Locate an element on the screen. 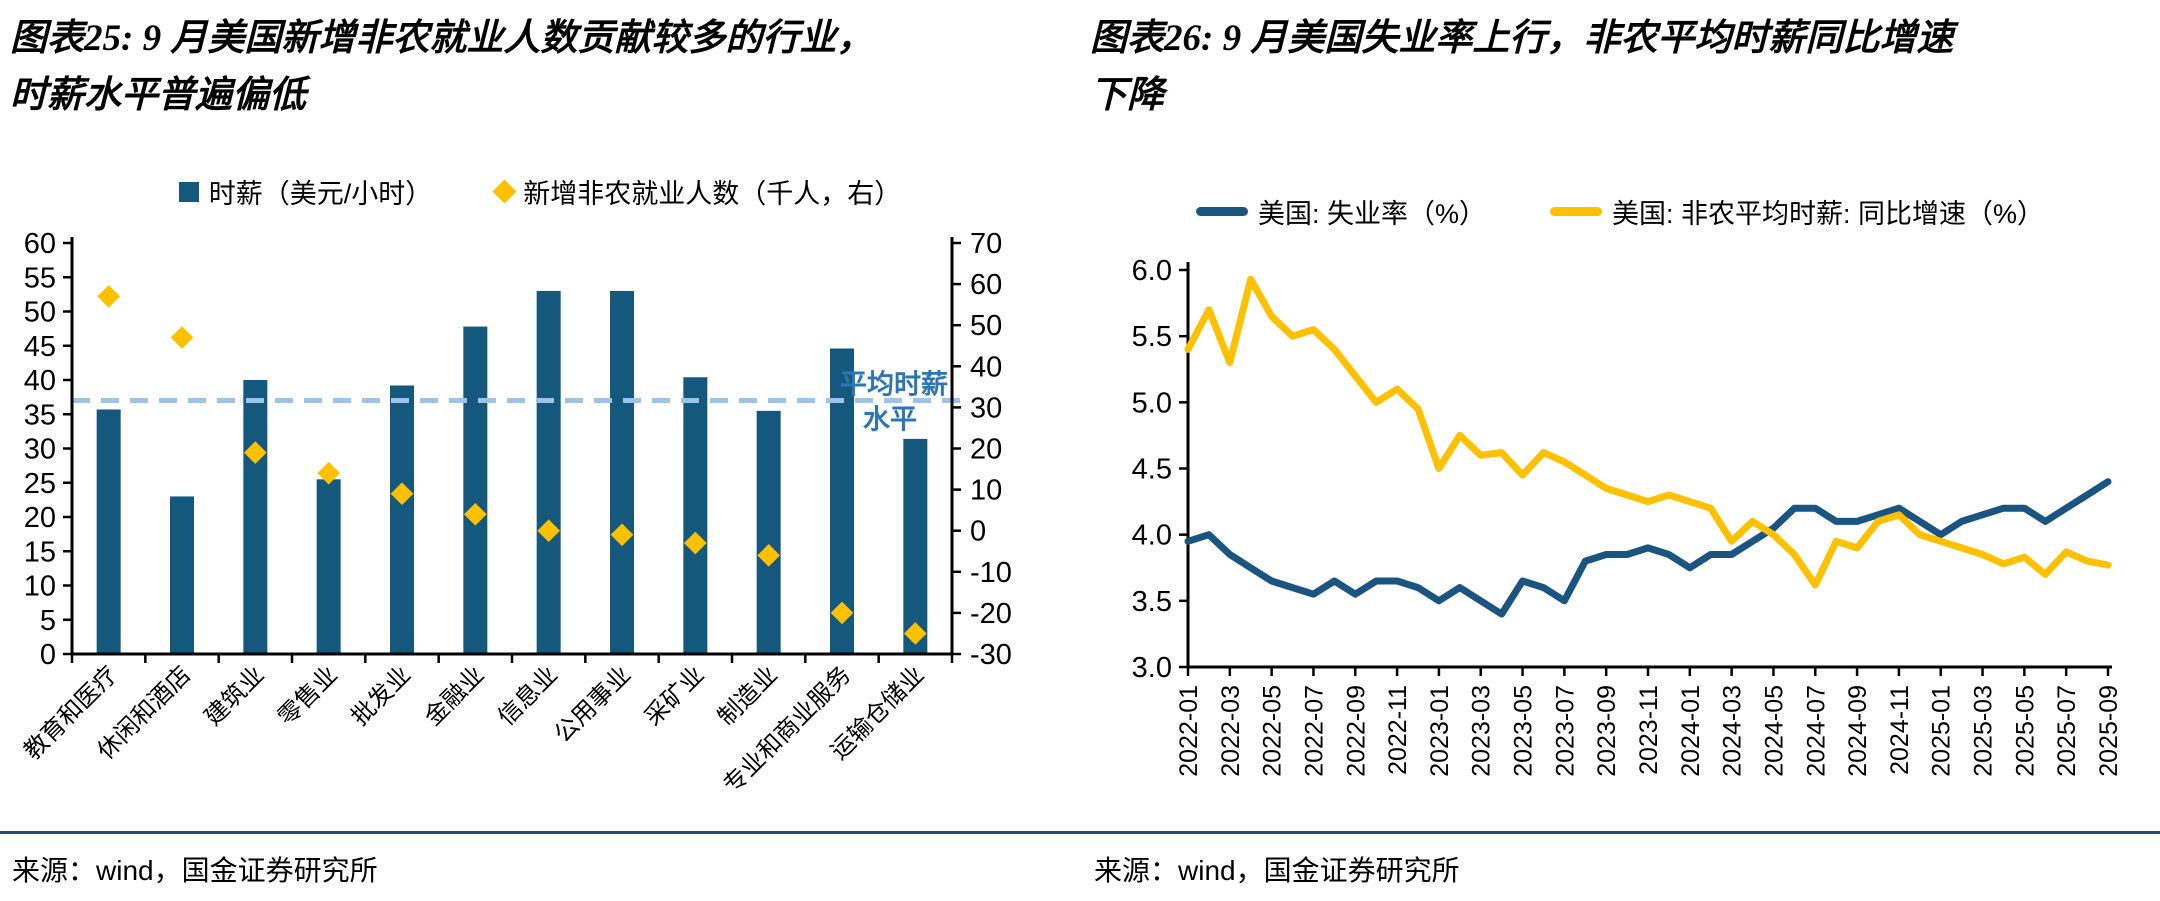 This screenshot has width=2160, height=901. figure-25-source: 来源：wind，国金证券研究所 is located at coordinates (195, 870).